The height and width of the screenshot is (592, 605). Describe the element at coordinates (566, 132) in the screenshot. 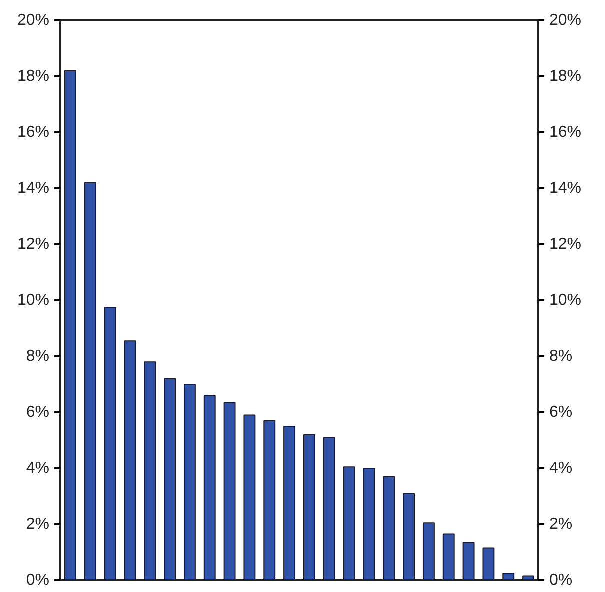

I see `y2-tick-label: 16%` at that location.